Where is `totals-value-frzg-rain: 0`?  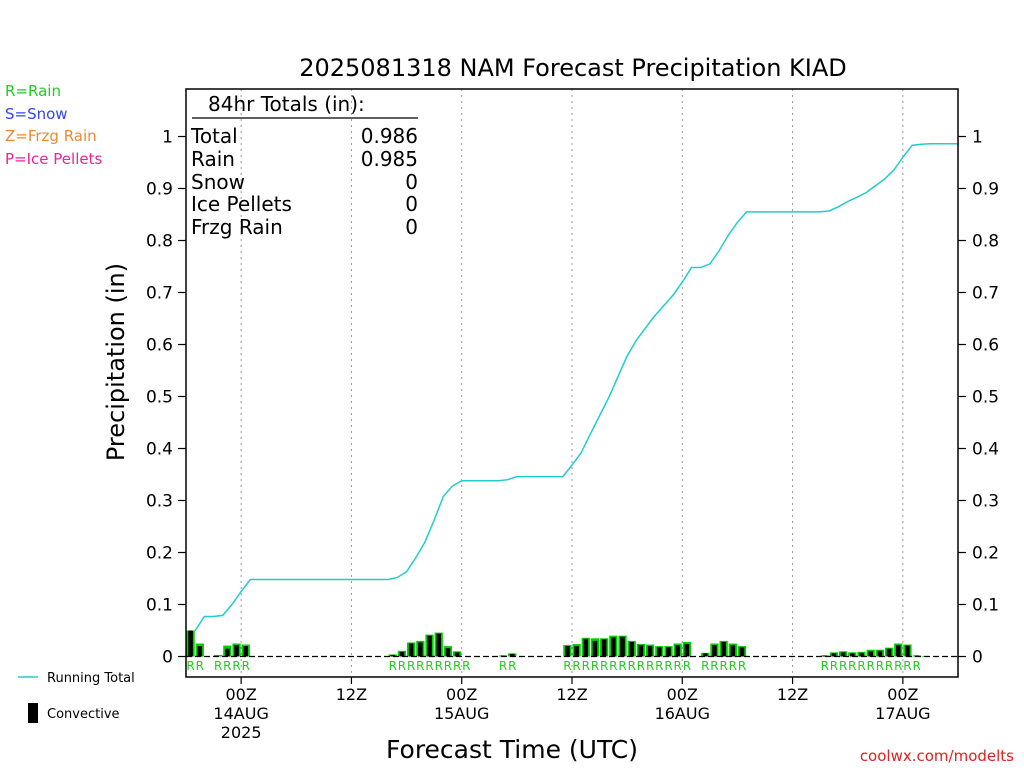
totals-value-frzg-rain: 0 is located at coordinates (411, 227).